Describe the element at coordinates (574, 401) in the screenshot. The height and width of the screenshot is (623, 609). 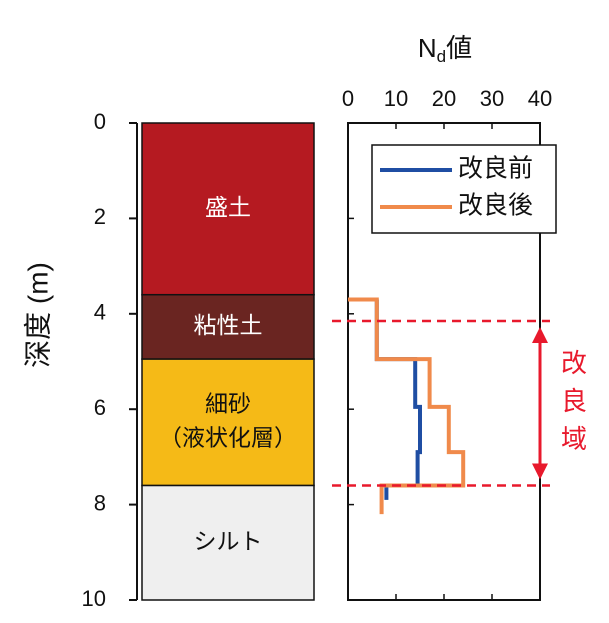
I see `zone-label: 良` at that location.